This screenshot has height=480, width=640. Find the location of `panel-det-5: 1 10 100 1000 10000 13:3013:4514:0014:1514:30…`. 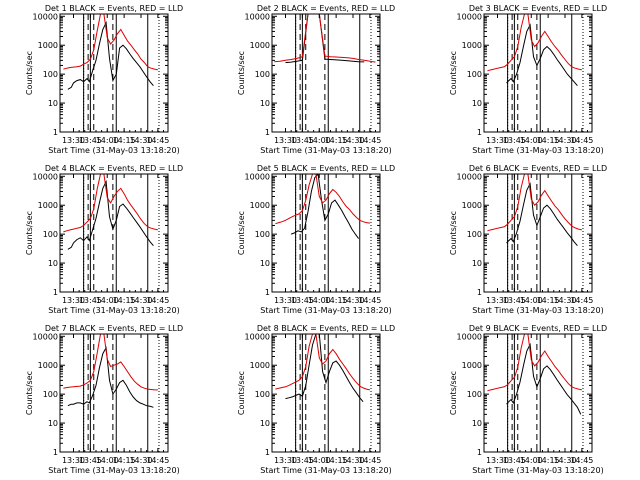

panel-det-5: 1 10 100 1000 10000 13:3013:4514:0014:1514:30… is located at coordinates (316, 239).